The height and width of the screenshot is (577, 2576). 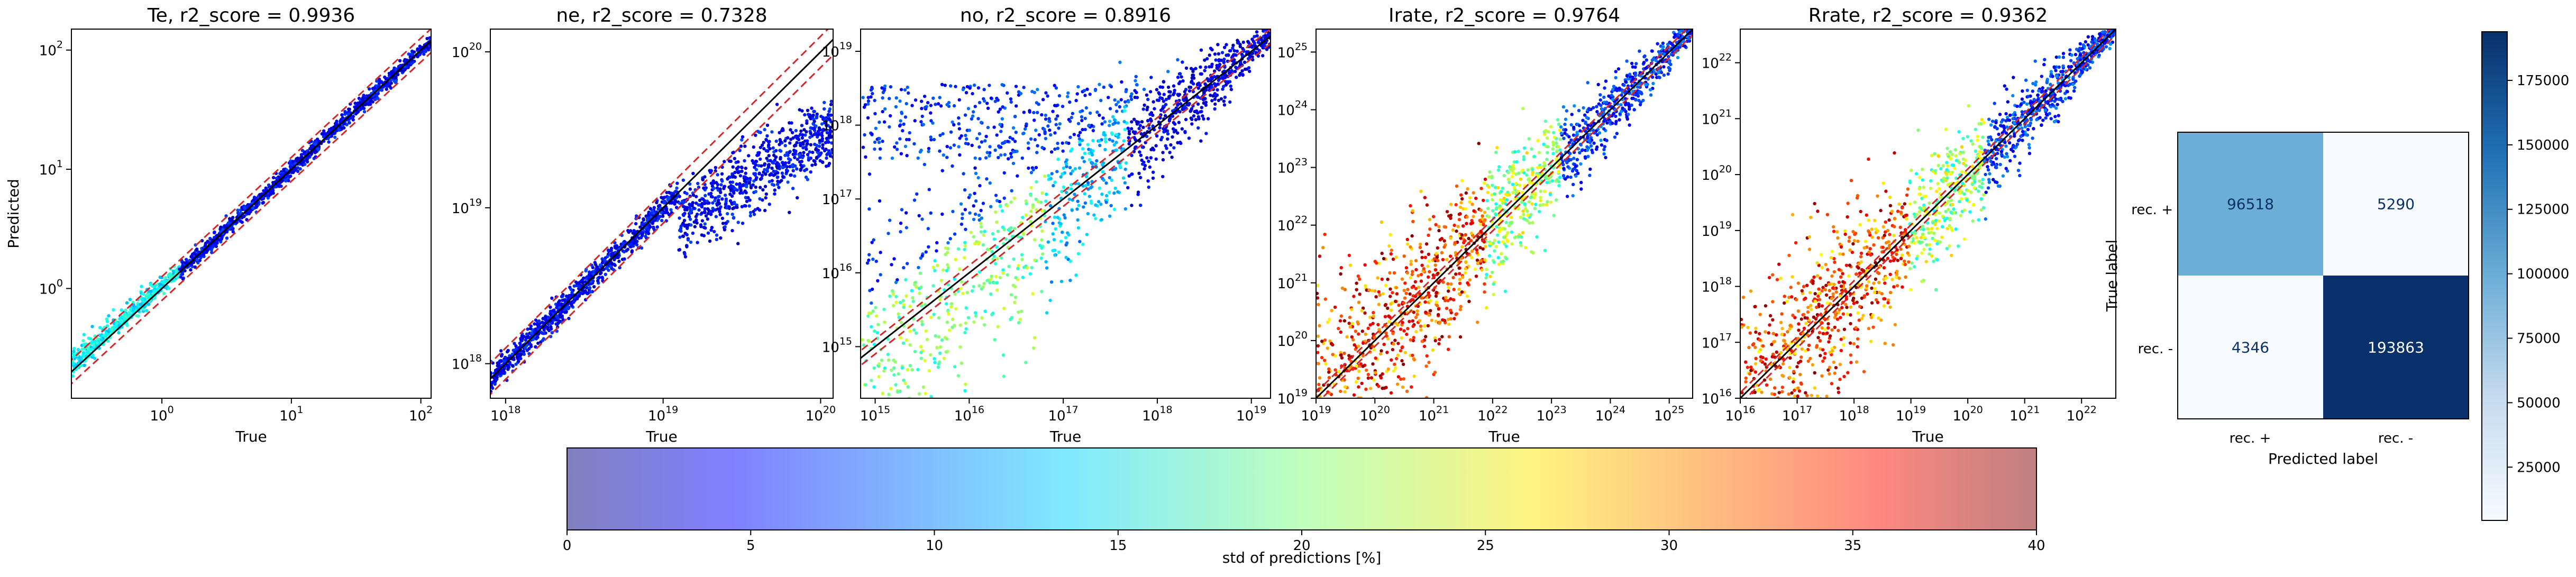 What do you see at coordinates (251, 15) in the screenshot?
I see `panel-title: Te, r2_score = 0.9936` at bounding box center [251, 15].